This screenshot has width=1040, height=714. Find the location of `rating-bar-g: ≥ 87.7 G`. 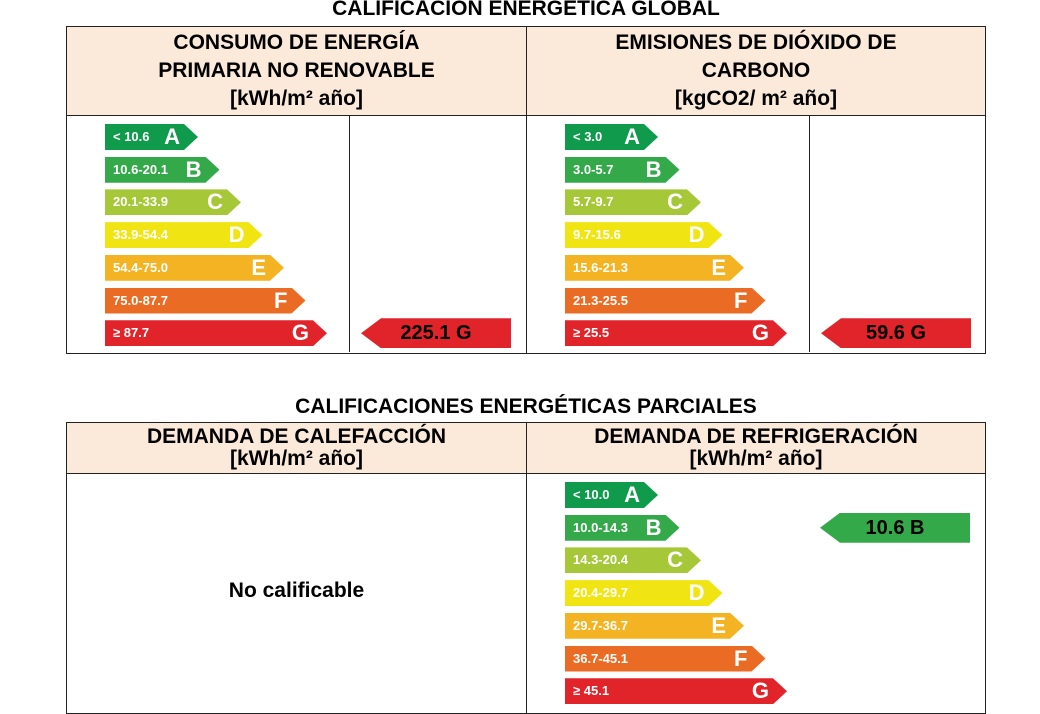

rating-bar-g: ≥ 87.7 G is located at coordinates (216, 333).